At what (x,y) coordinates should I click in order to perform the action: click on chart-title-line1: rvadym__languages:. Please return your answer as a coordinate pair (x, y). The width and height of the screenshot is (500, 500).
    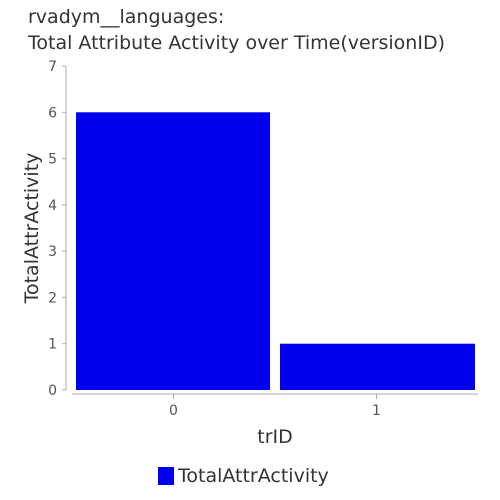
    Looking at the image, I should click on (126, 17).